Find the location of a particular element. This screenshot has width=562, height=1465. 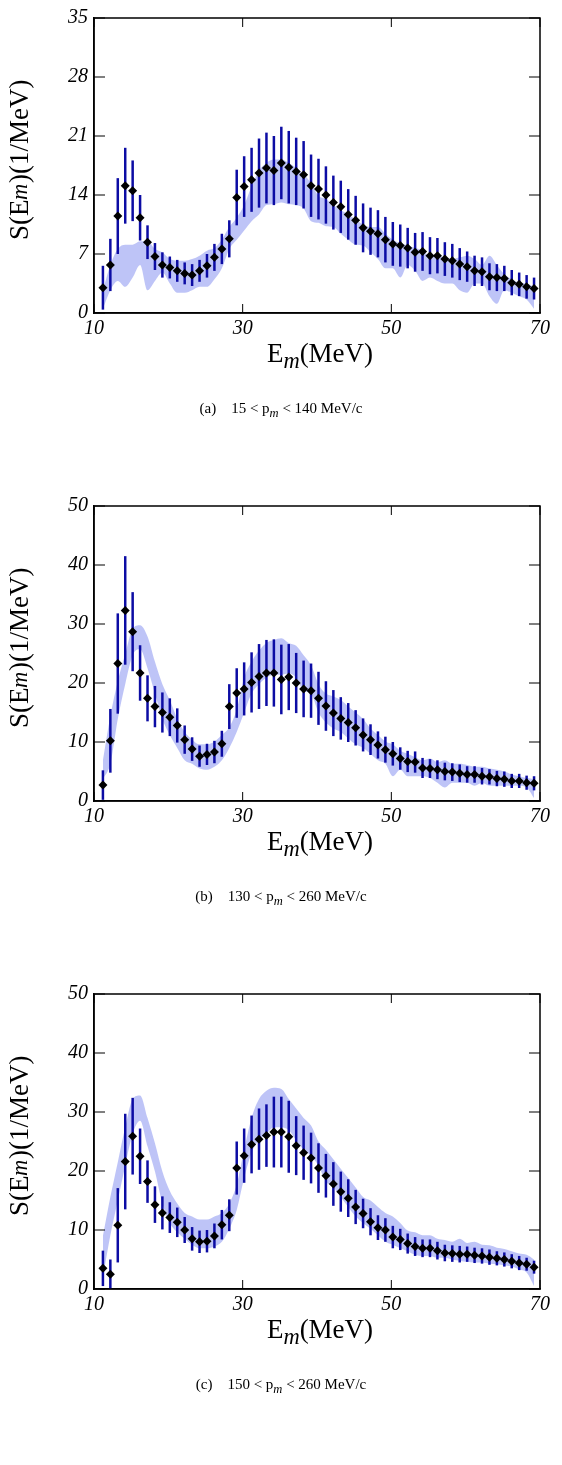

y-tick-label: 30 is located at coordinates (77, 1110).